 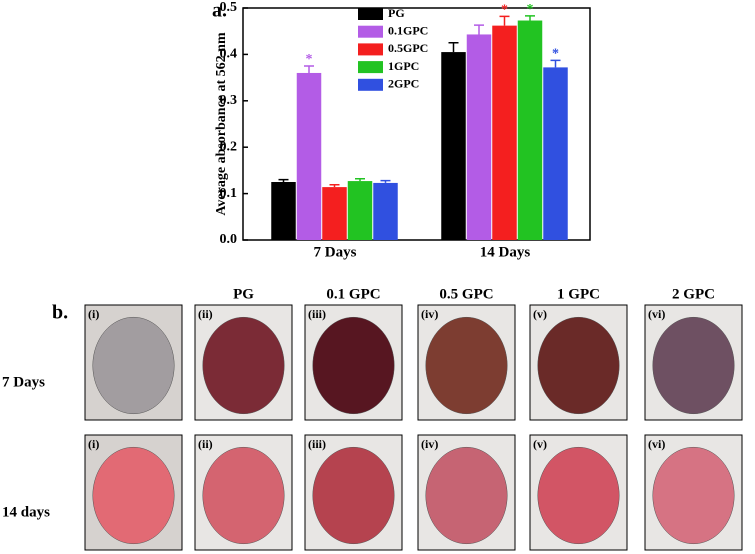 What do you see at coordinates (408, 30) in the screenshot?
I see `legend-label: 0.1GPC` at bounding box center [408, 30].